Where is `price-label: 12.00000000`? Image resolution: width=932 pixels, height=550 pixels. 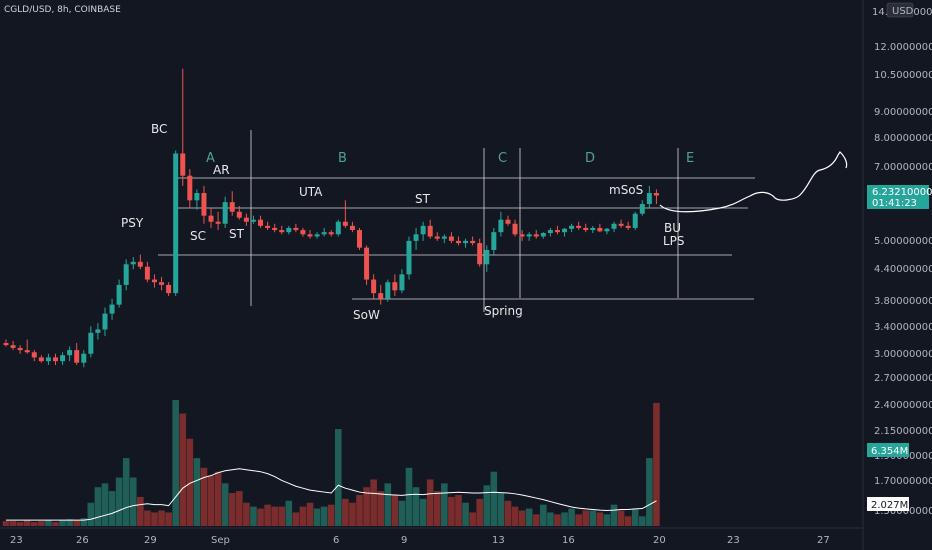 price-label: 12.00000000 is located at coordinates (903, 47).